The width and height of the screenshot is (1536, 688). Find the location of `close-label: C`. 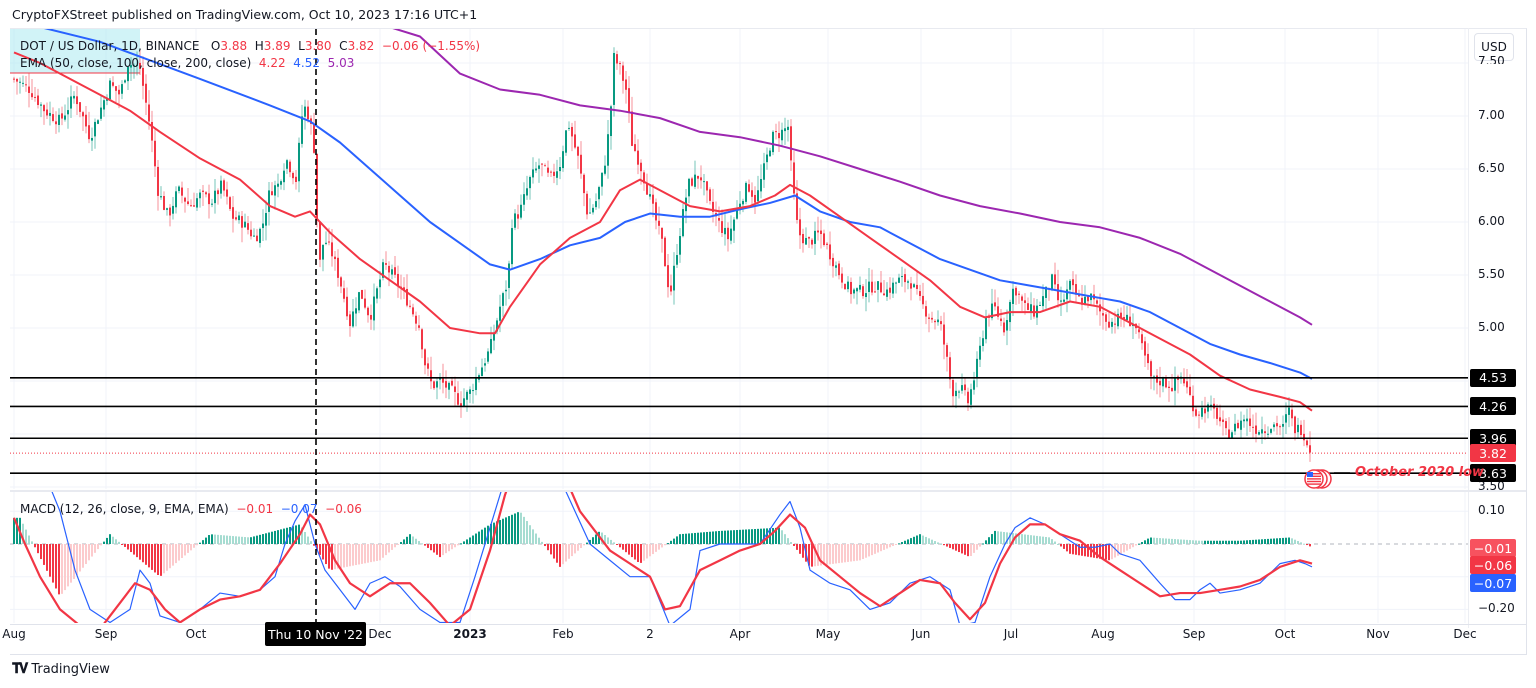

close-label: C is located at coordinates (343, 46).